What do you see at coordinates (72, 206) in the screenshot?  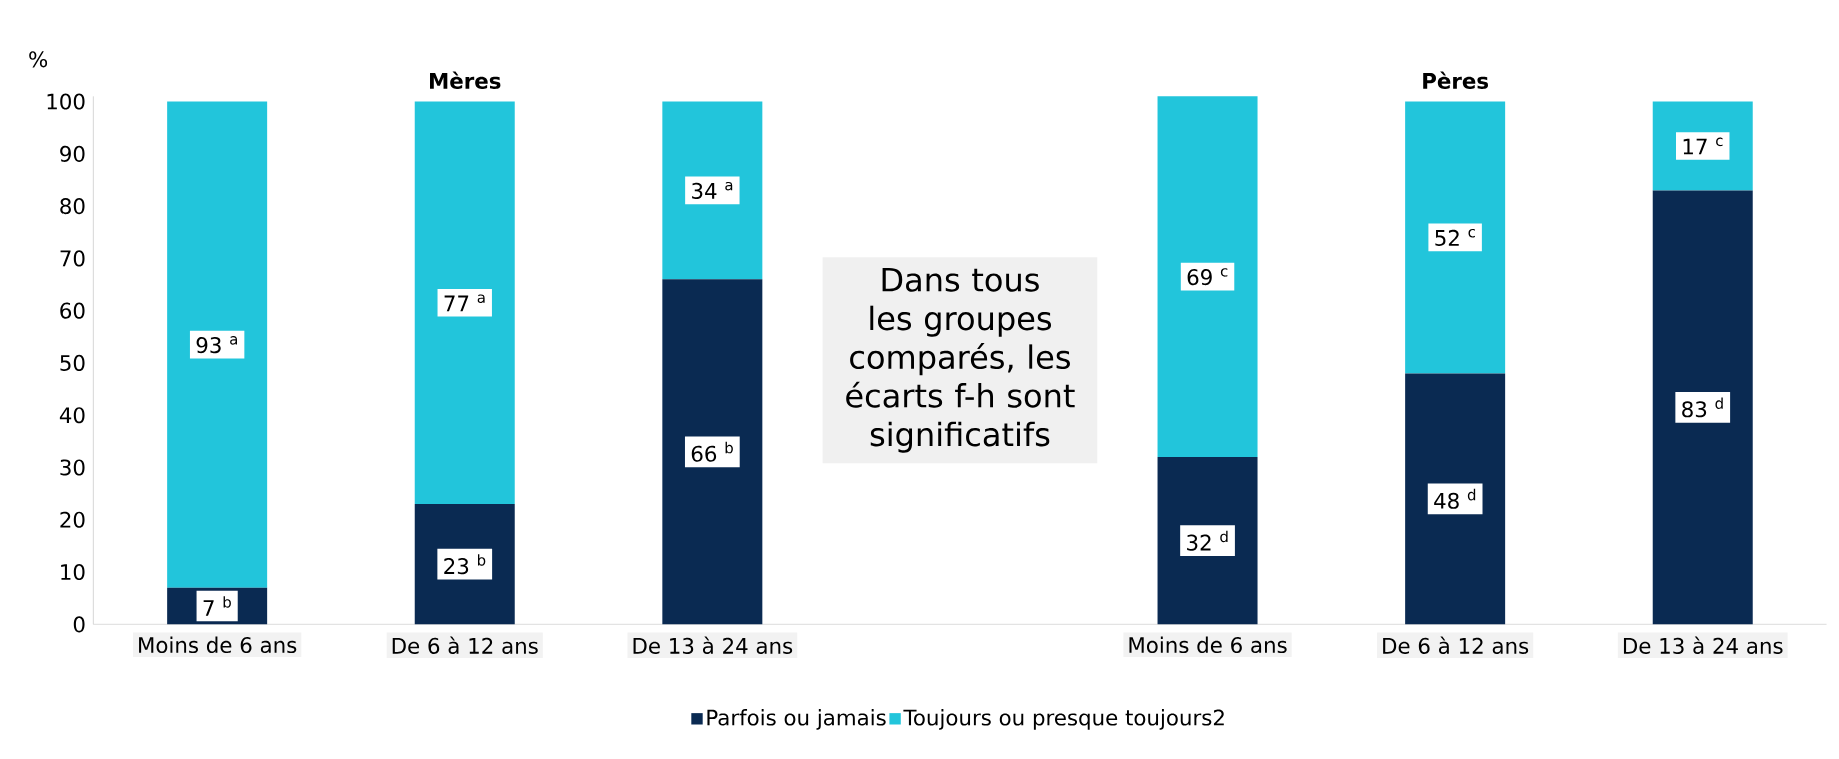 I see `y-tick-label: 80` at bounding box center [72, 206].